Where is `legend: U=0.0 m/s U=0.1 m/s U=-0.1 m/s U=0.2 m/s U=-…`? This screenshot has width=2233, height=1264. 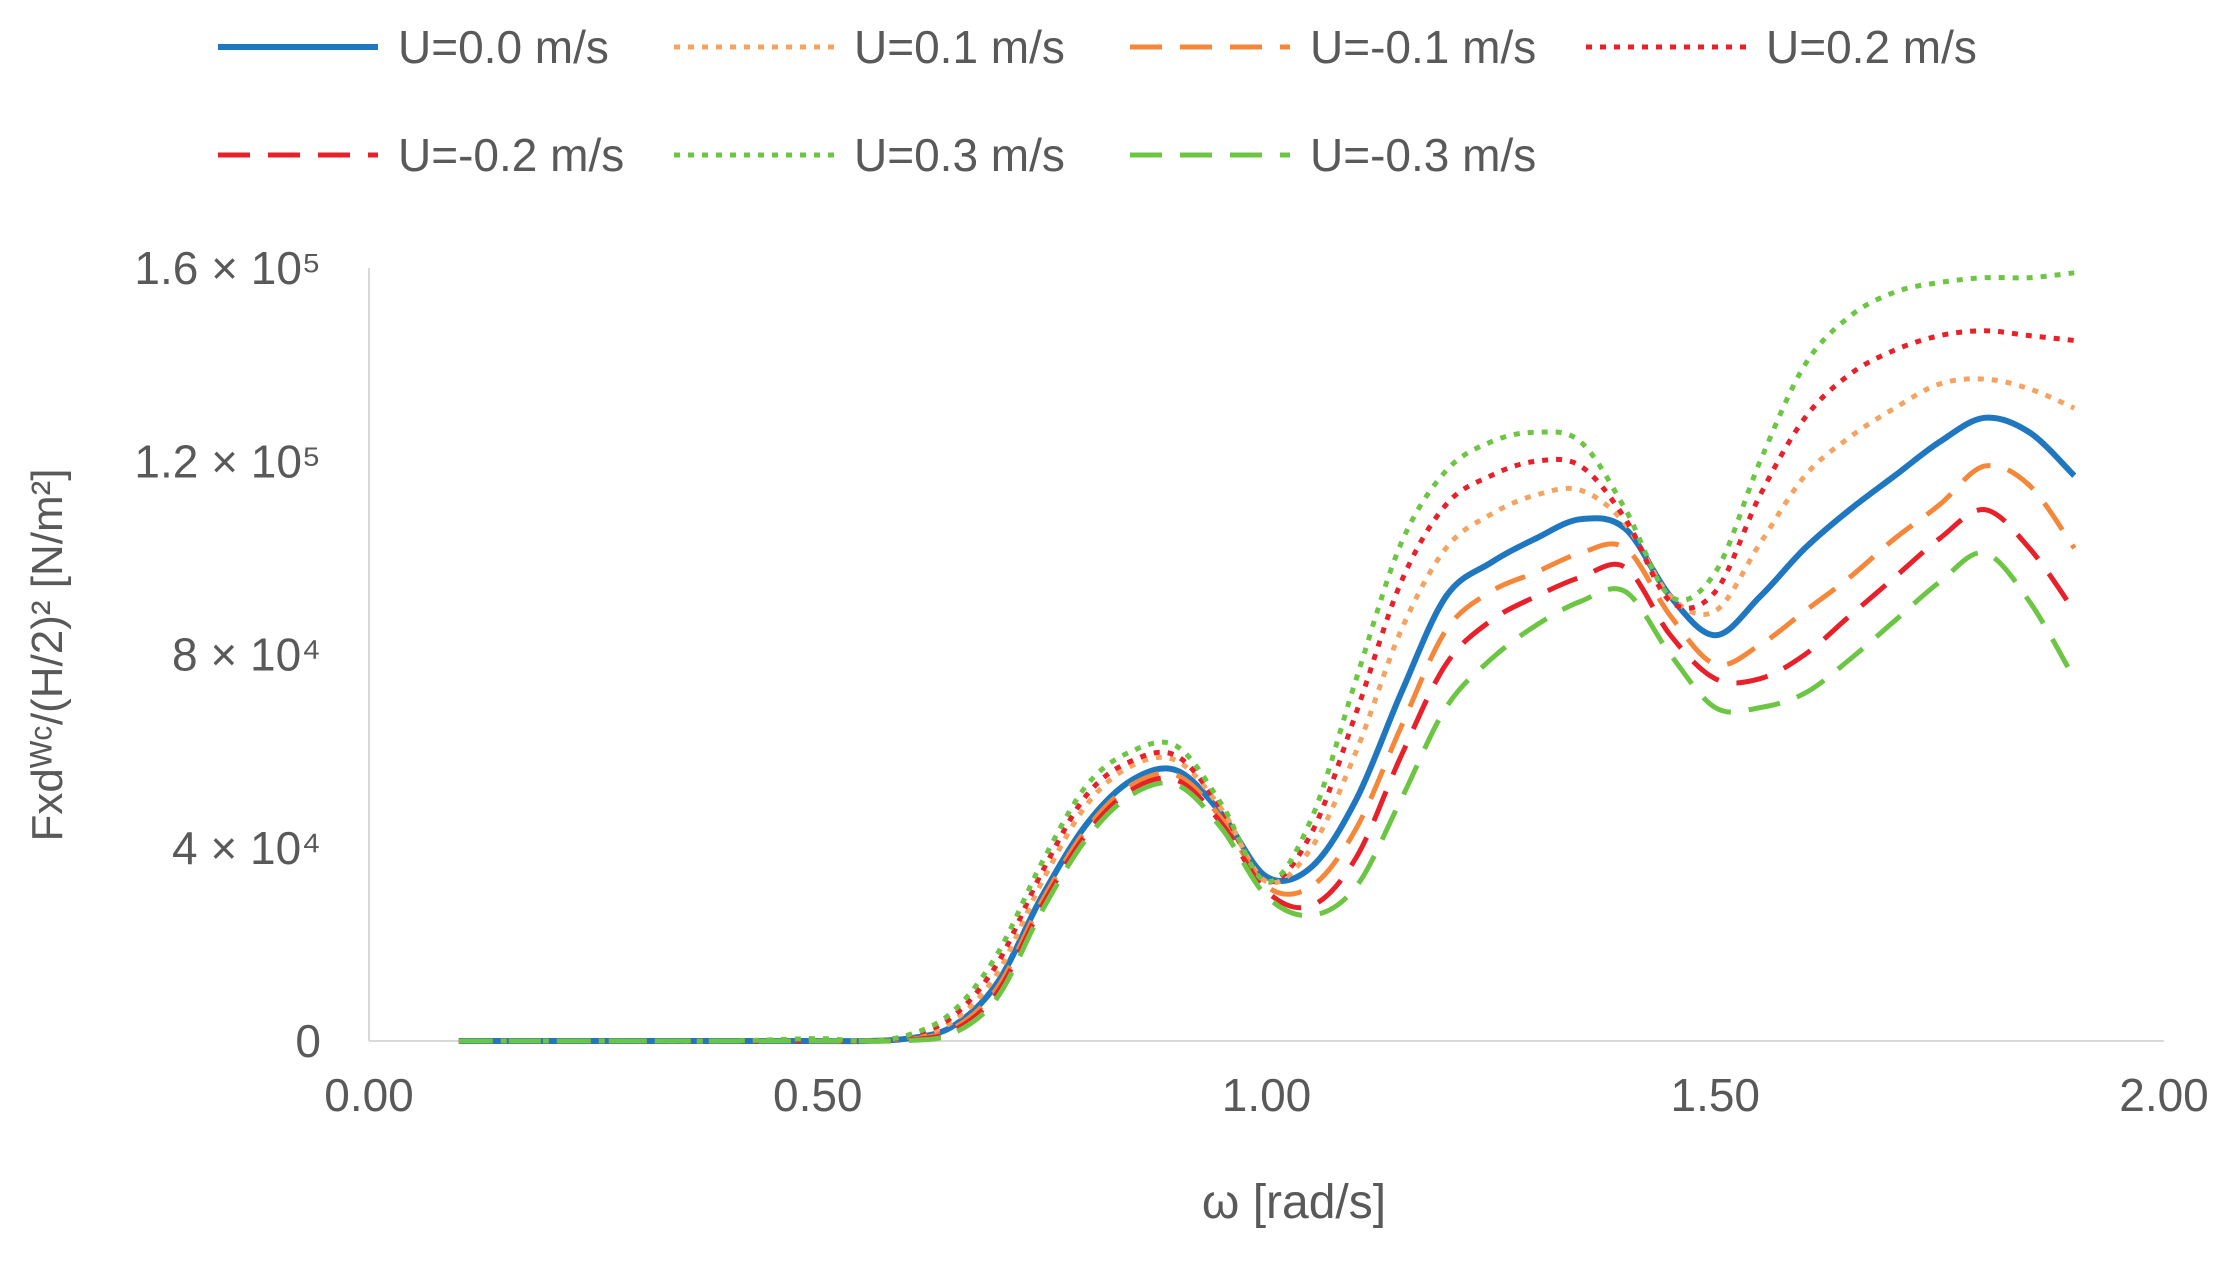 legend: U=0.0 m/s U=0.1 m/s U=-0.1 m/s U=0.2 m/s U=-… is located at coordinates (1097, 101).